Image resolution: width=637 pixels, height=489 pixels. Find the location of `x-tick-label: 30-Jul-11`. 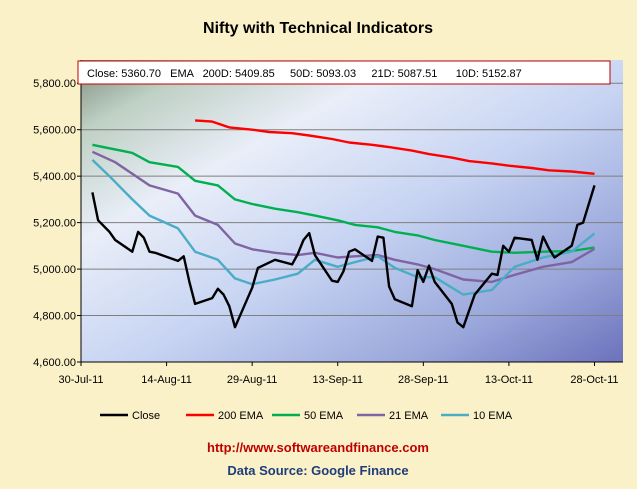

x-tick-label: 30-Jul-11 is located at coordinates (80, 380).